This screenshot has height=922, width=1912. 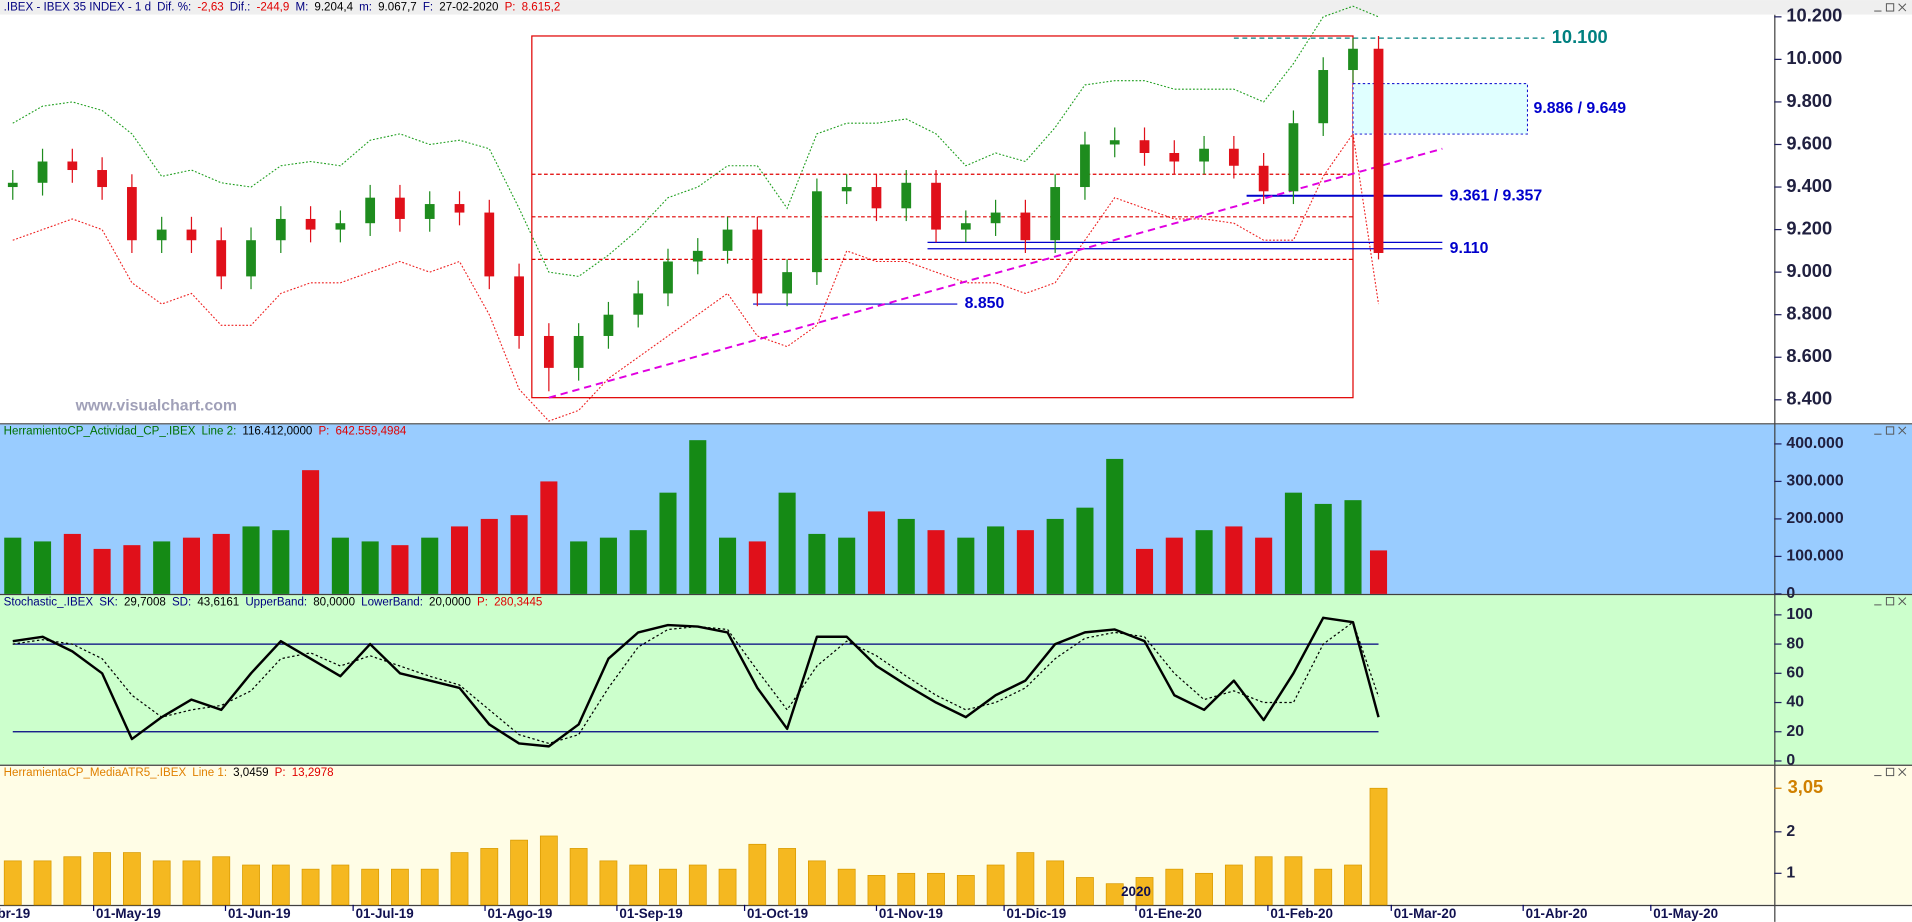 I want to click on y-tick-label: 9.600, so click(x=1809, y=142).